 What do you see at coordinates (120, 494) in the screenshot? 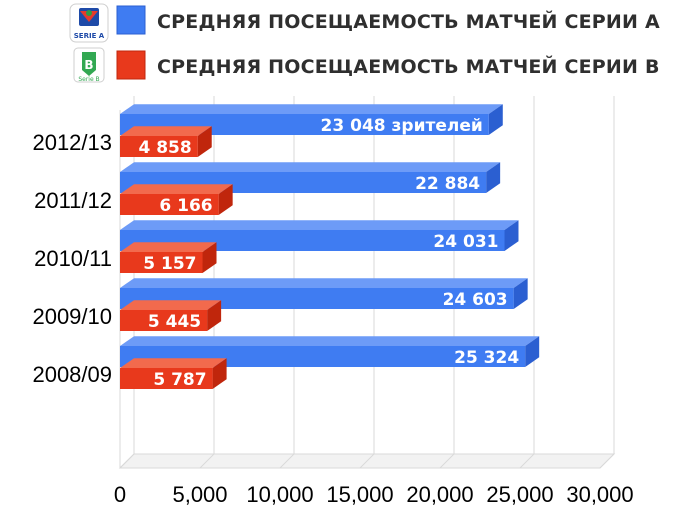
I see `x-tick-label: 0` at bounding box center [120, 494].